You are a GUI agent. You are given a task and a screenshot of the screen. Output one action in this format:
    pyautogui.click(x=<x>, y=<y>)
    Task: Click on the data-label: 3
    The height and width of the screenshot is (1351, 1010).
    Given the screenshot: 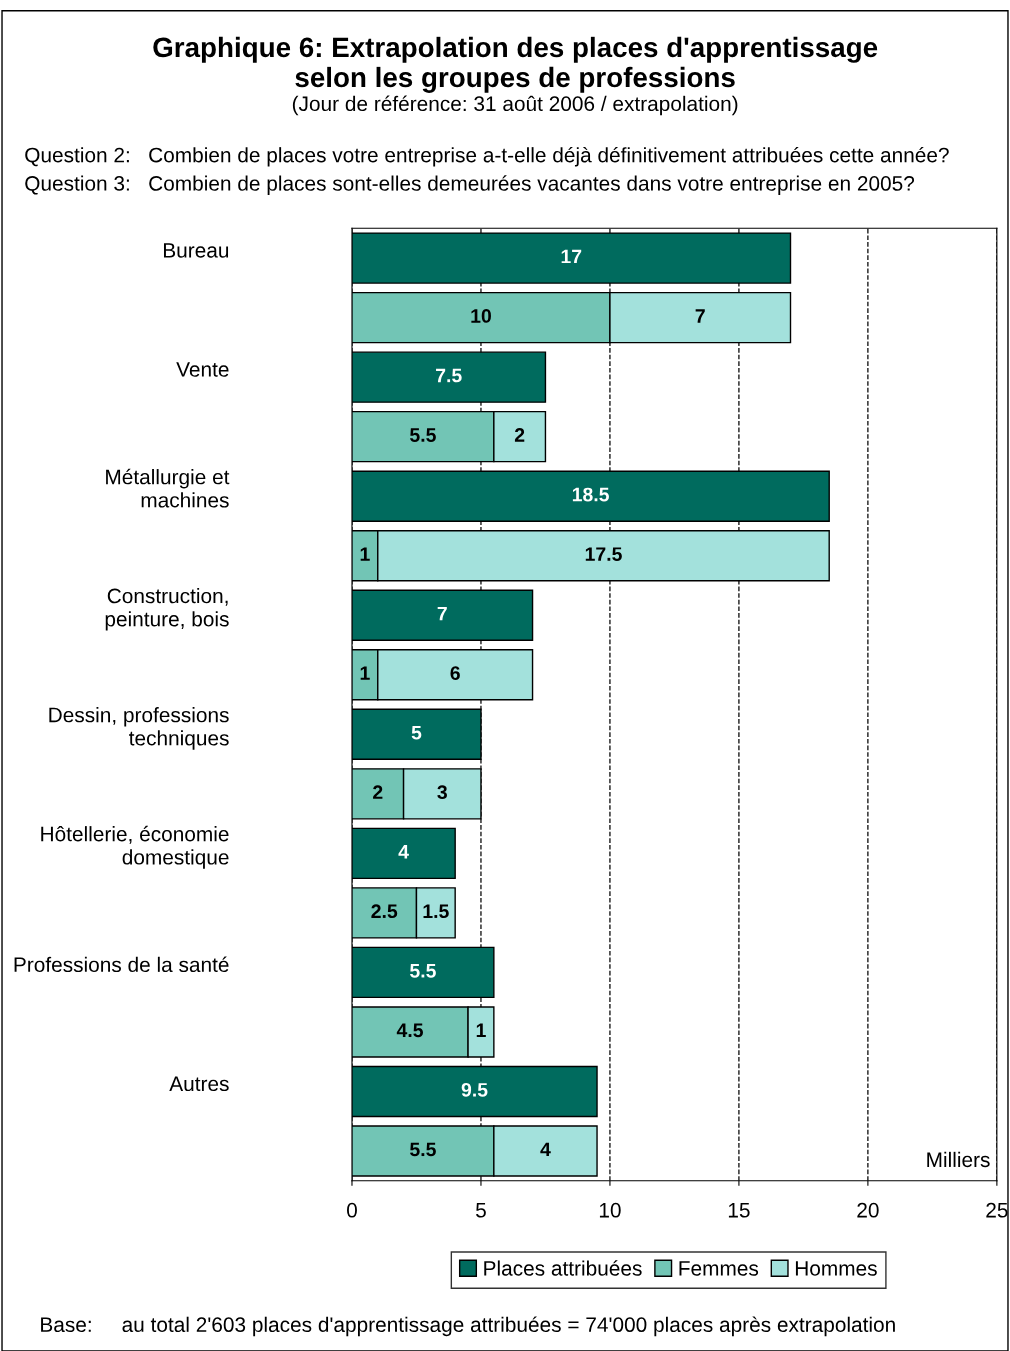 What is the action you would take?
    pyautogui.click(x=442, y=792)
    